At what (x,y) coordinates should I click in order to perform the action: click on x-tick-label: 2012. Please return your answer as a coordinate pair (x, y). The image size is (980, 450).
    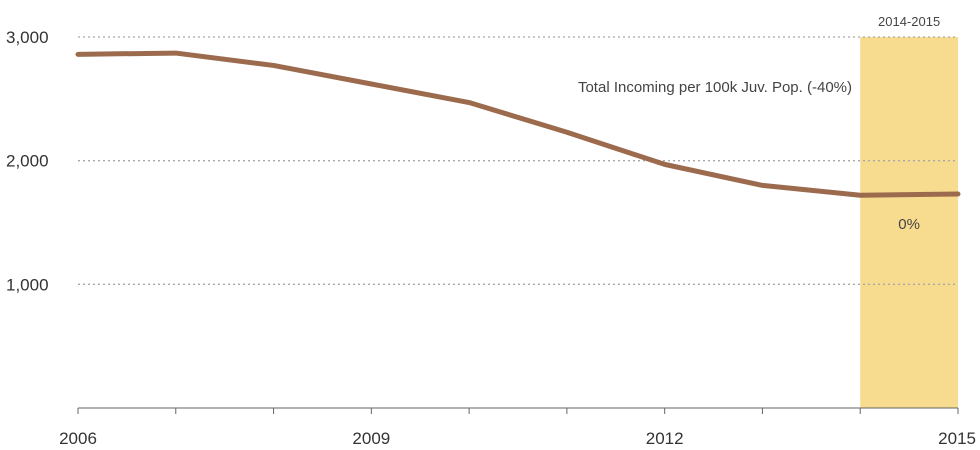
    Looking at the image, I should click on (665, 438).